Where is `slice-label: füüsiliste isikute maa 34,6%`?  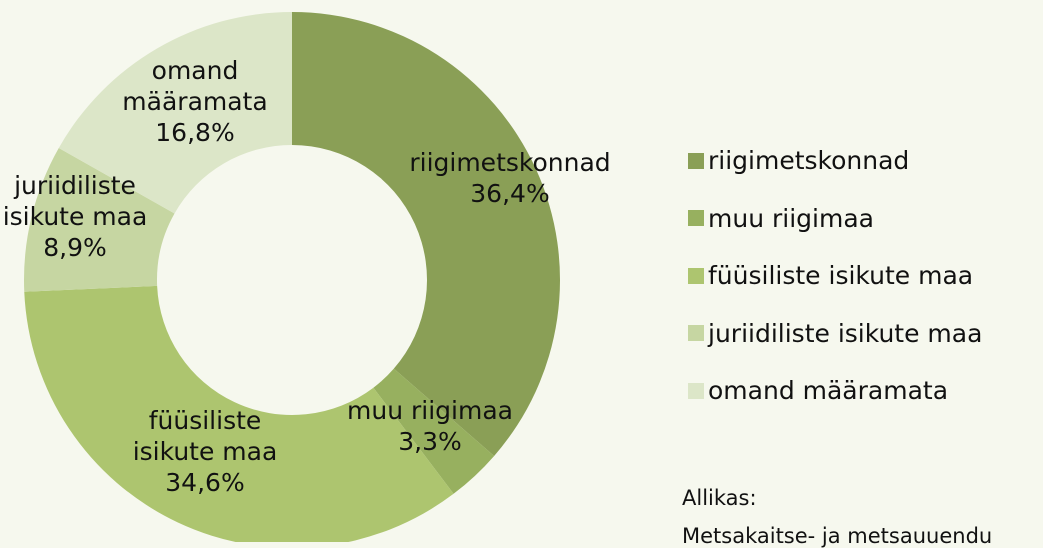
slice-label: füüsiliste isikute maa 34,6% is located at coordinates (205, 451).